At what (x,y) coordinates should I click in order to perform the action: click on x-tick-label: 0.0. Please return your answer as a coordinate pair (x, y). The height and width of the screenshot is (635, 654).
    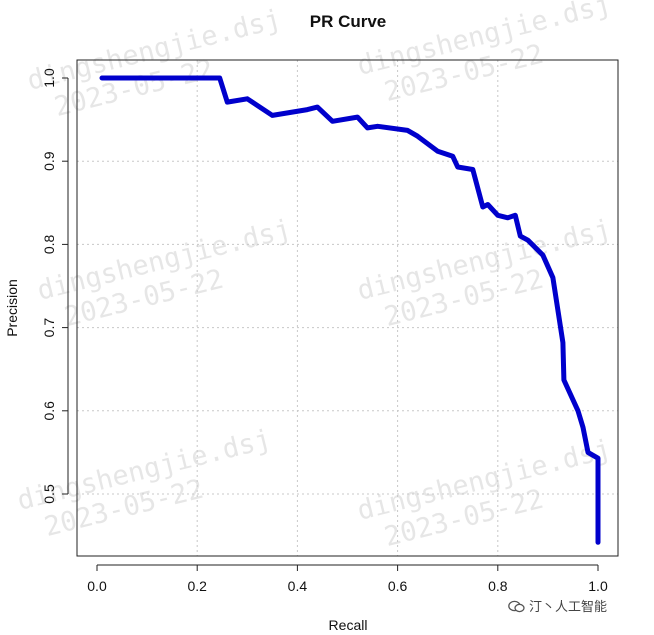
    Looking at the image, I should click on (97, 586).